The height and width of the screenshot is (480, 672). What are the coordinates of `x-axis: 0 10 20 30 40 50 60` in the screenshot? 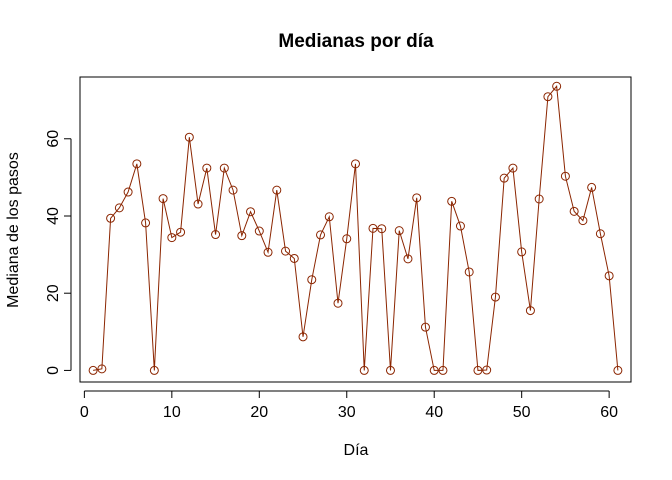 It's located at (349, 405).